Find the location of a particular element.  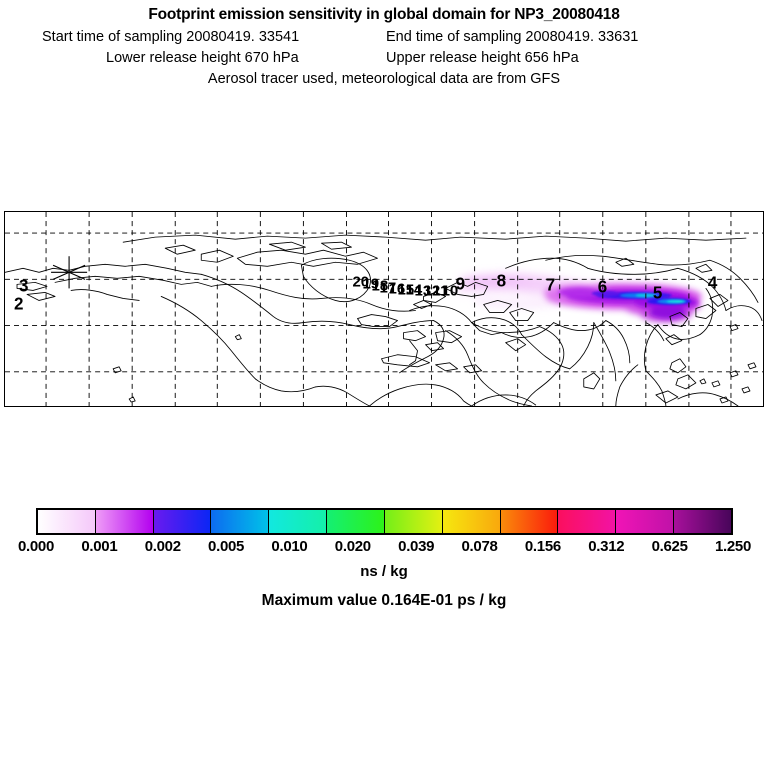

colorbar-tick-0: 0.000 is located at coordinates (36, 546).